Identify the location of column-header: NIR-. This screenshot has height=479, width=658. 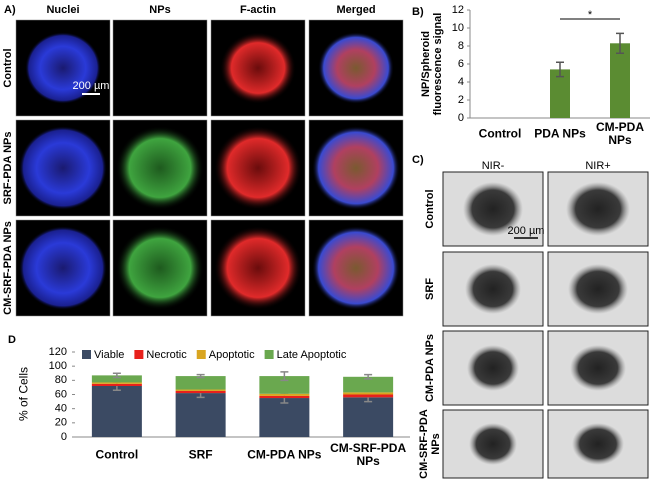
(493, 165).